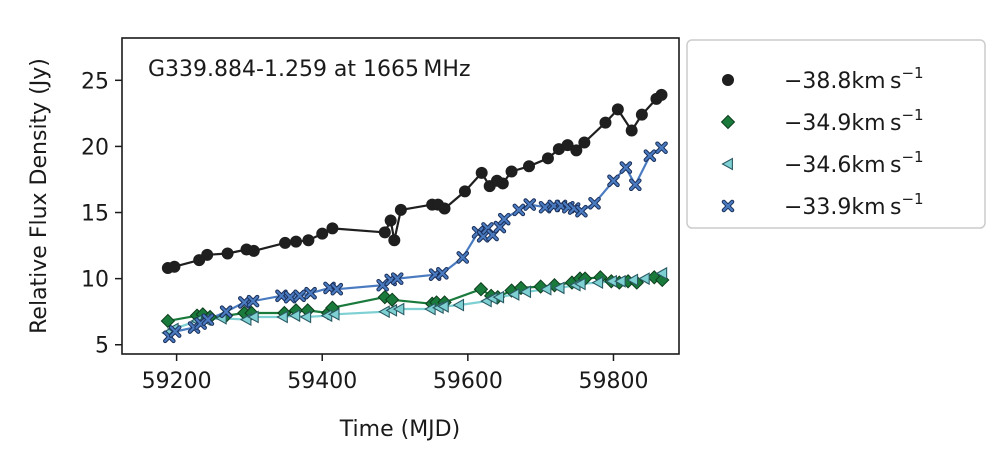 The height and width of the screenshot is (457, 1002). Describe the element at coordinates (95, 147) in the screenshot. I see `y-tick-label: 20` at that location.